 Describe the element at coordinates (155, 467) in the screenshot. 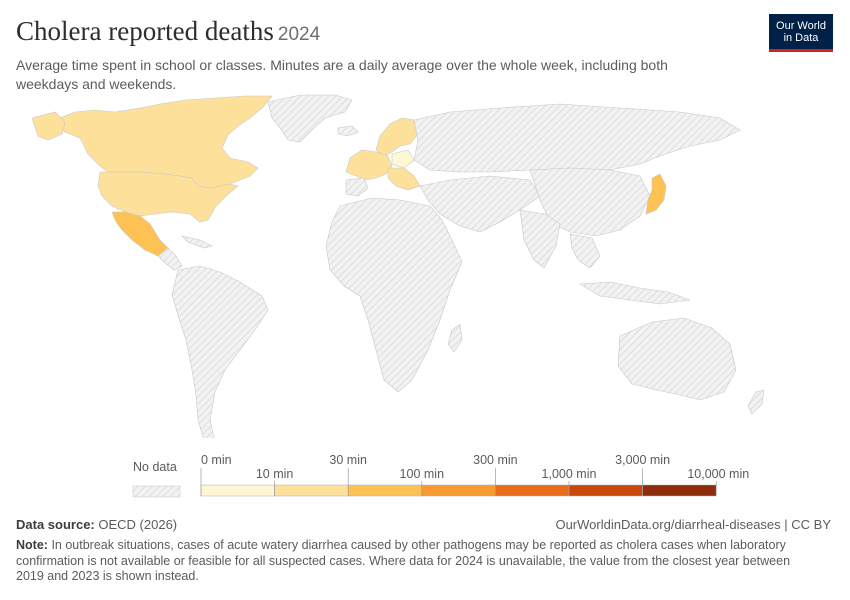

I see `legend-no-data-label: No data` at that location.